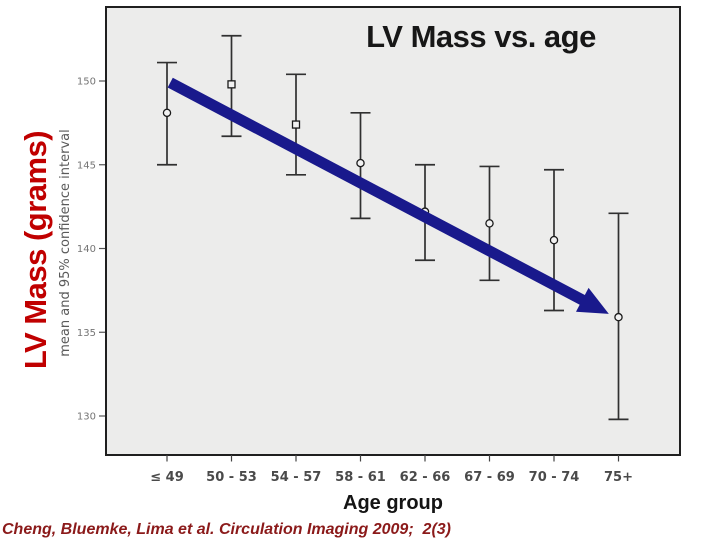 This screenshot has width=720, height=540. What do you see at coordinates (35, 250) in the screenshot?
I see `y-axis-title: LV Mass (grams)` at bounding box center [35, 250].